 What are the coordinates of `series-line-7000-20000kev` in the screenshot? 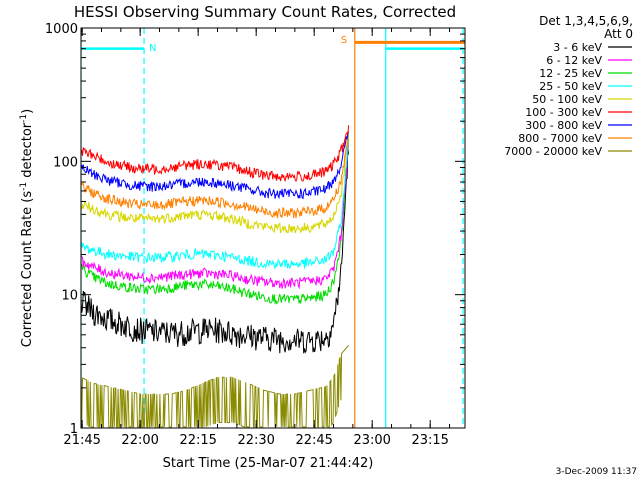 It's located at (215, 386).